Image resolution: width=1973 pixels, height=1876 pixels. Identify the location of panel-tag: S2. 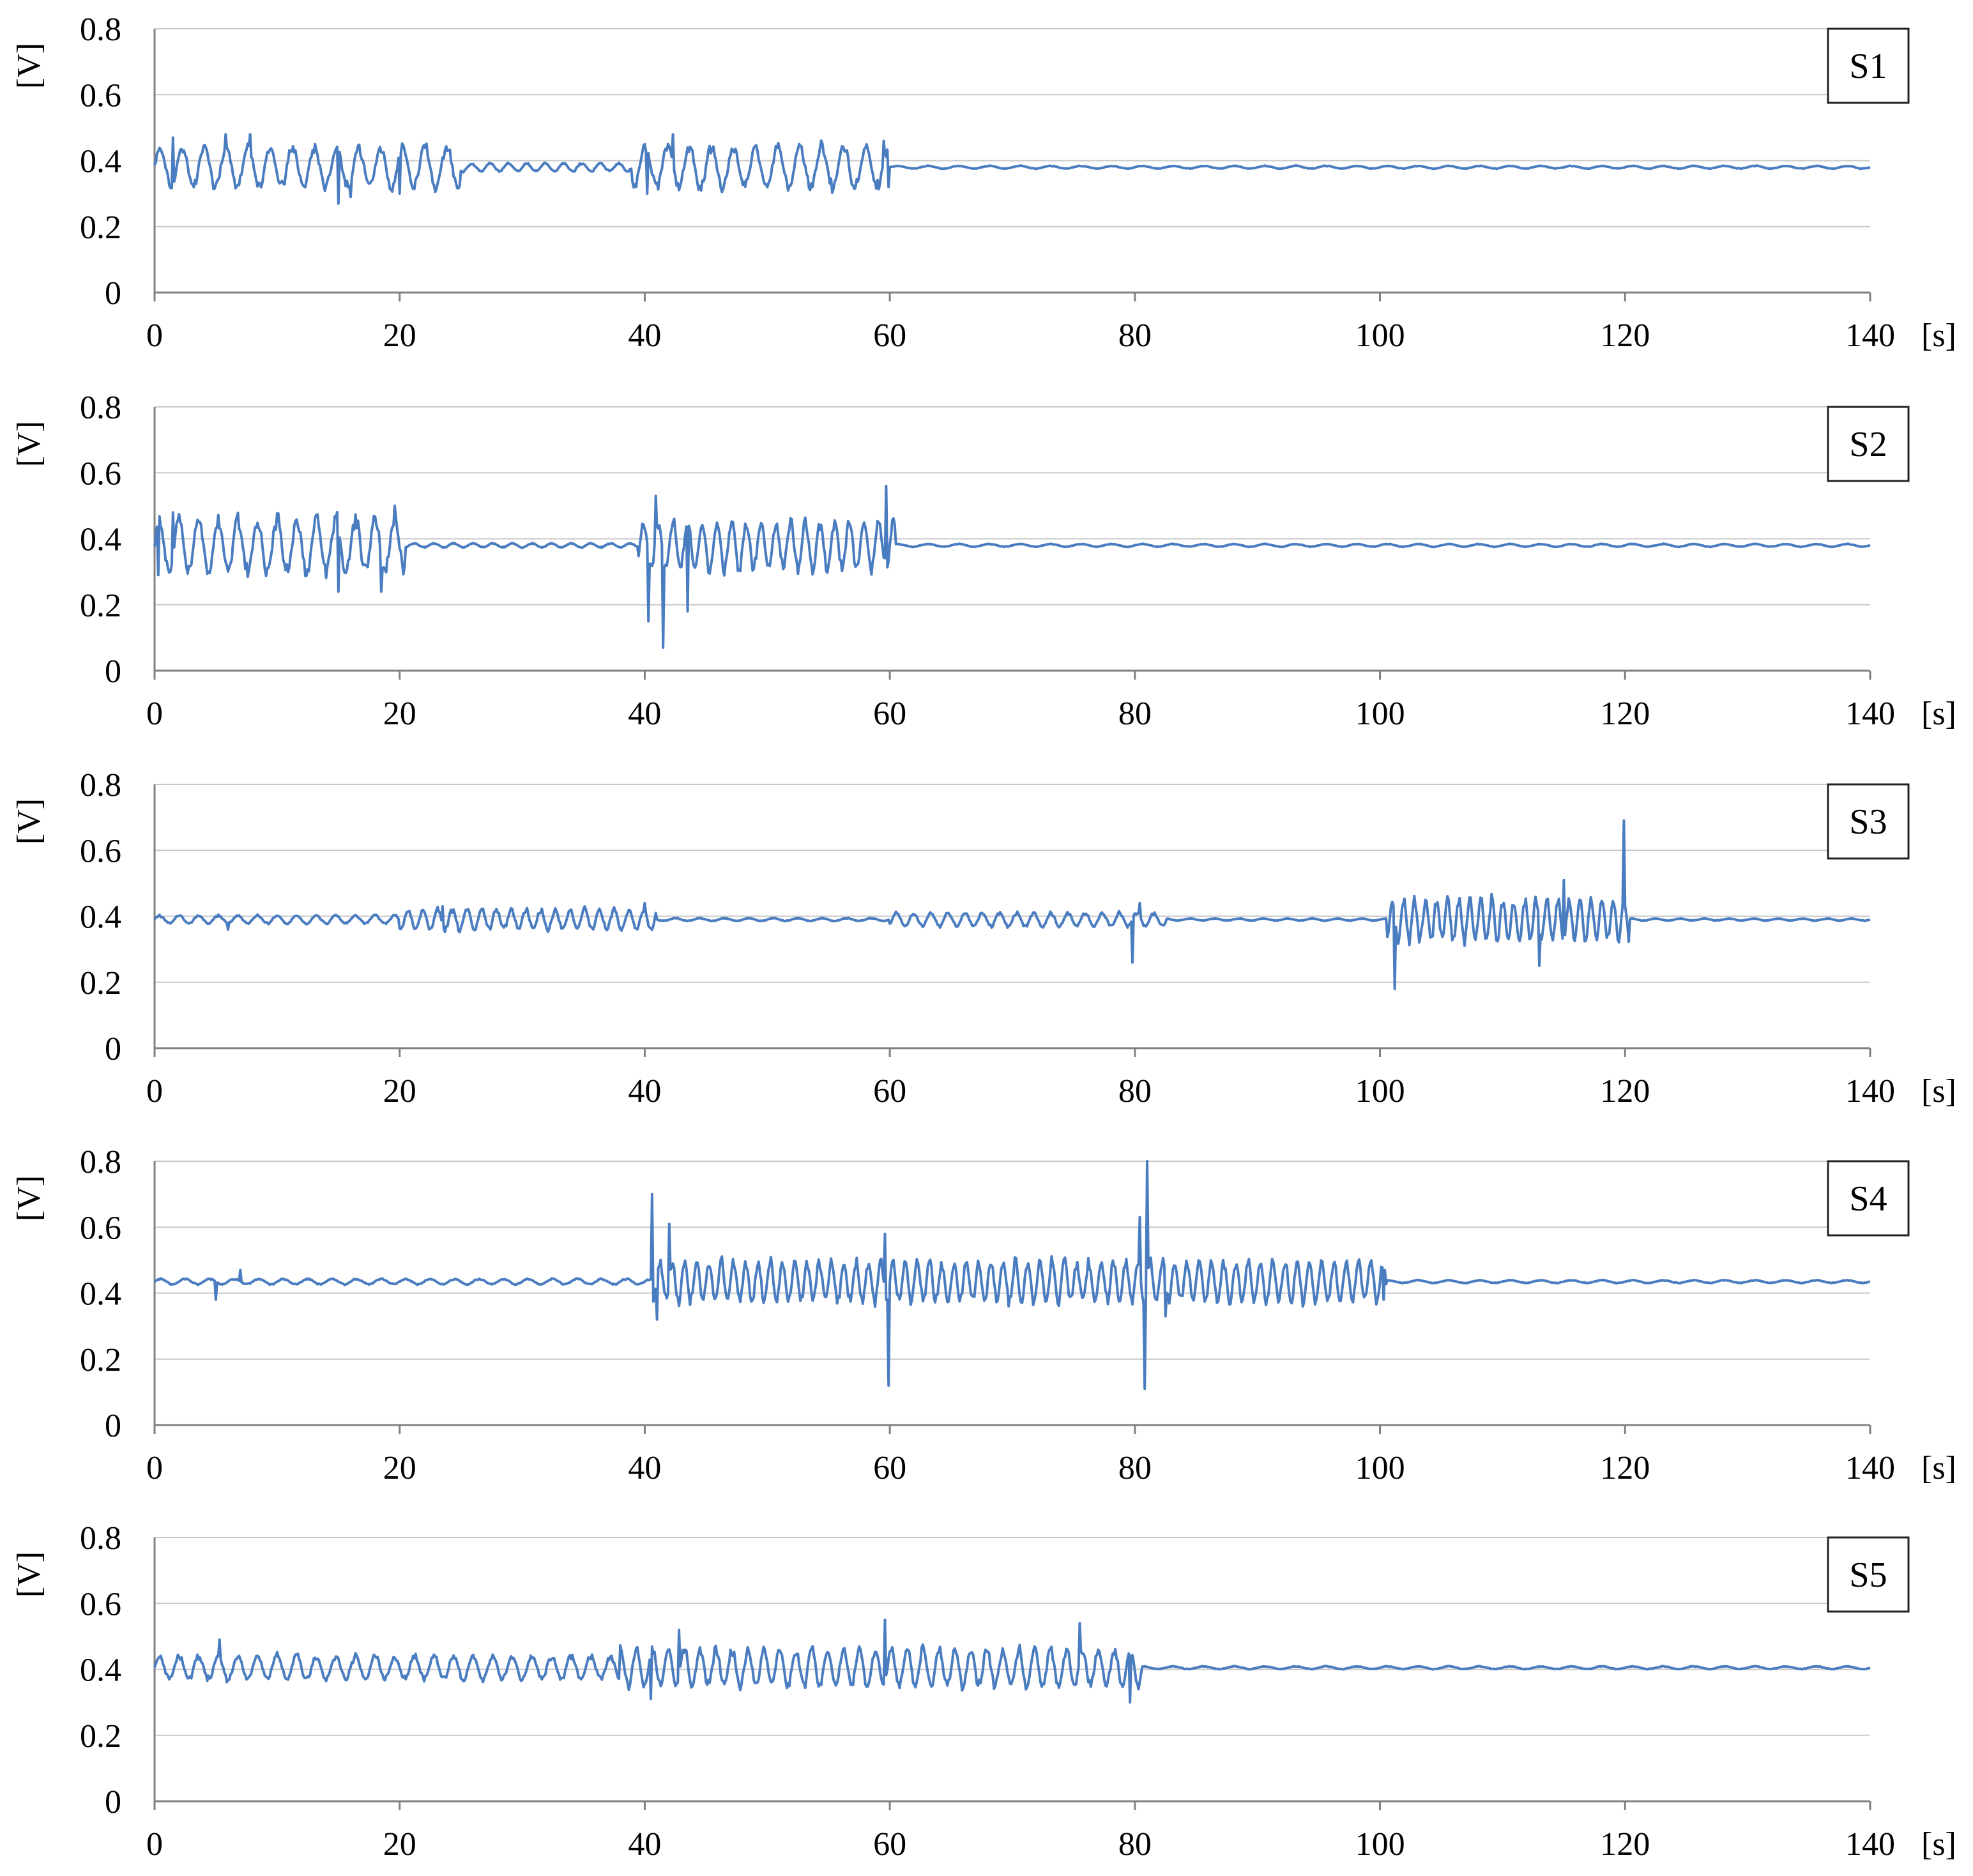
(1868, 444).